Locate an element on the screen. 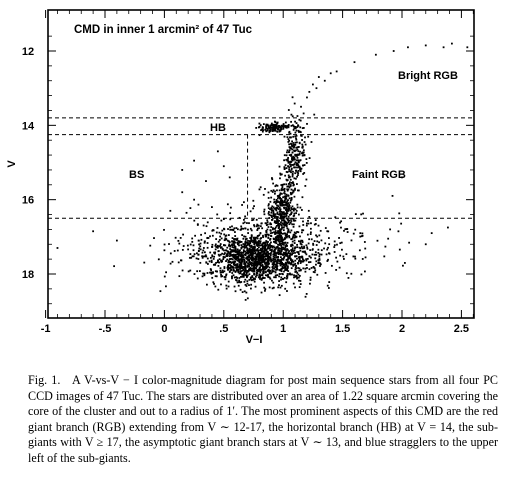 This screenshot has width=515, height=492. x-tick-label: 0 is located at coordinates (164, 329).